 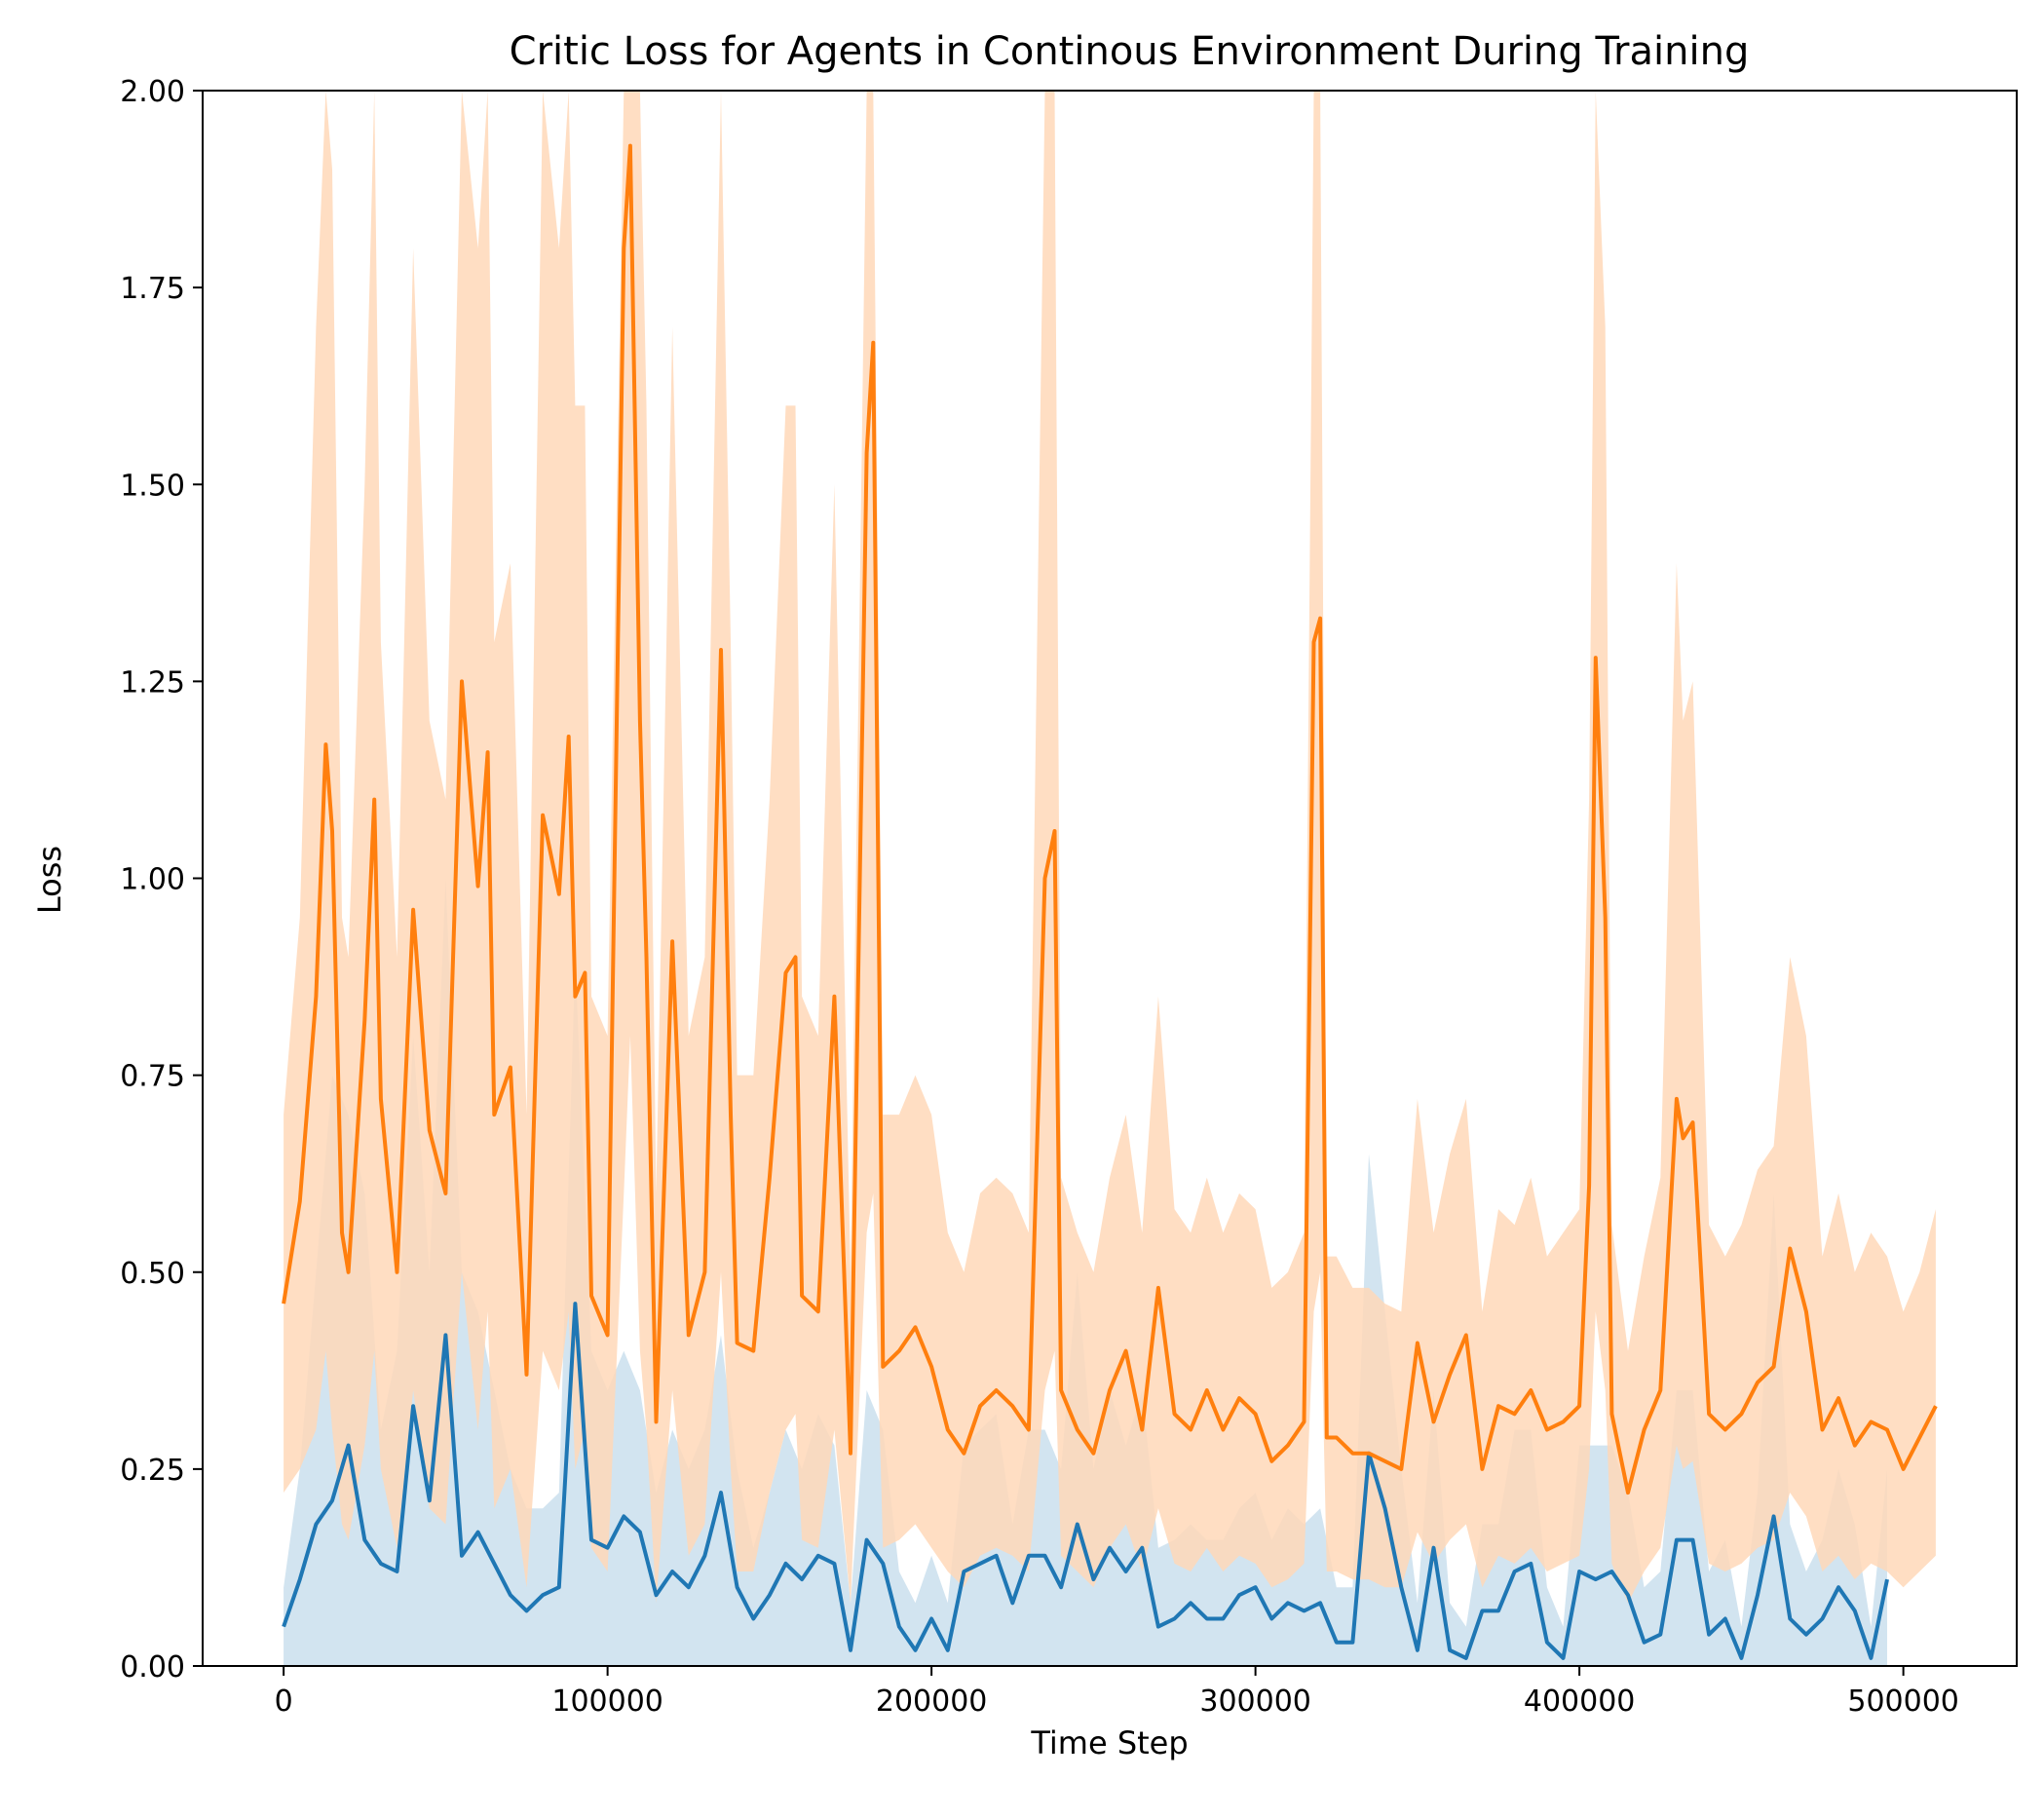 I want to click on y-tick-label: 1.25, so click(x=152, y=683).